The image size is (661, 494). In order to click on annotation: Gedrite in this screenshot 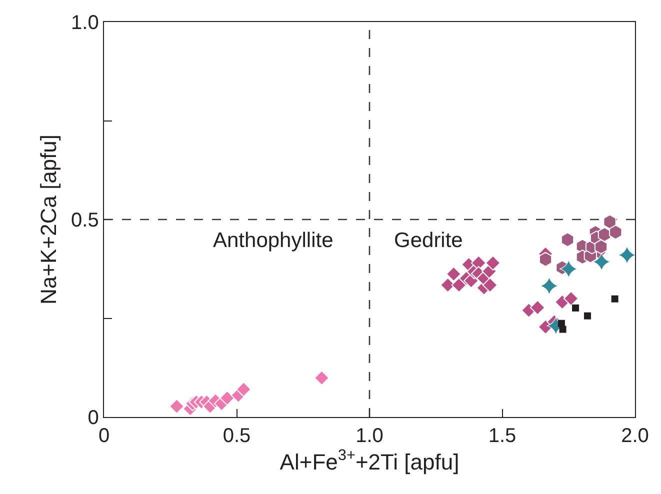, I will do `click(428, 240)`.